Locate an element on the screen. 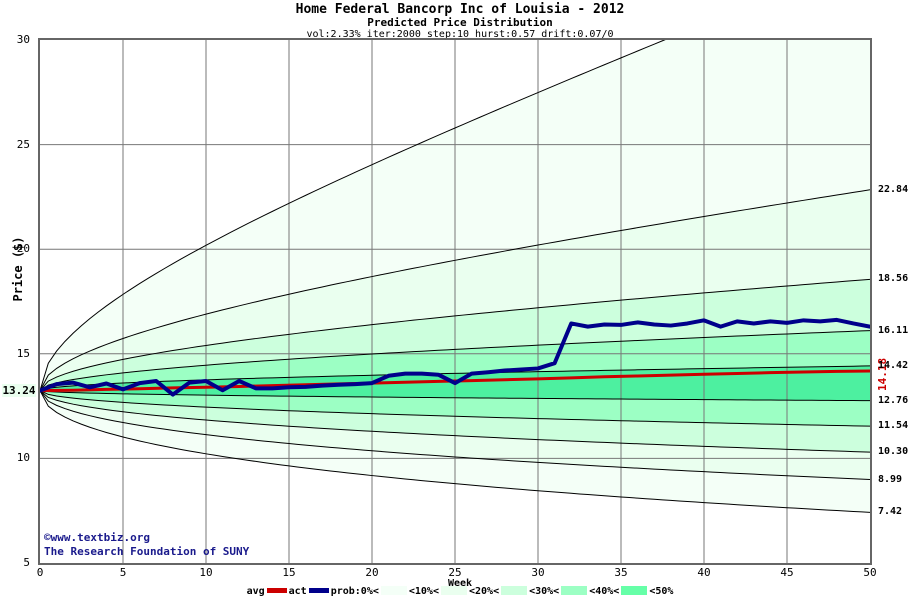 This screenshot has height=600, width=920. legend-swatch-p0 is located at coordinates (393, 590).